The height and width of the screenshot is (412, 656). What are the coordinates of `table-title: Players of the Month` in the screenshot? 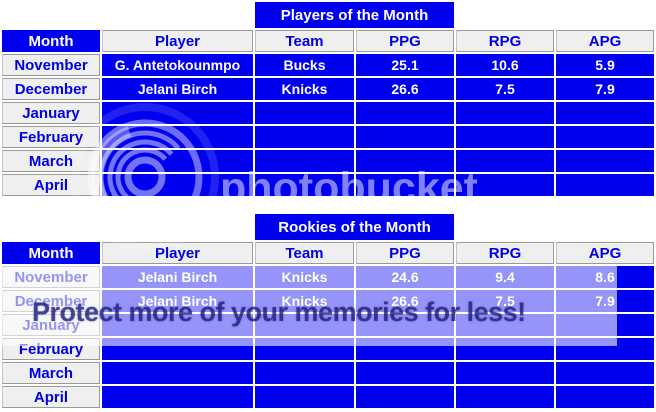 It's located at (354, 15).